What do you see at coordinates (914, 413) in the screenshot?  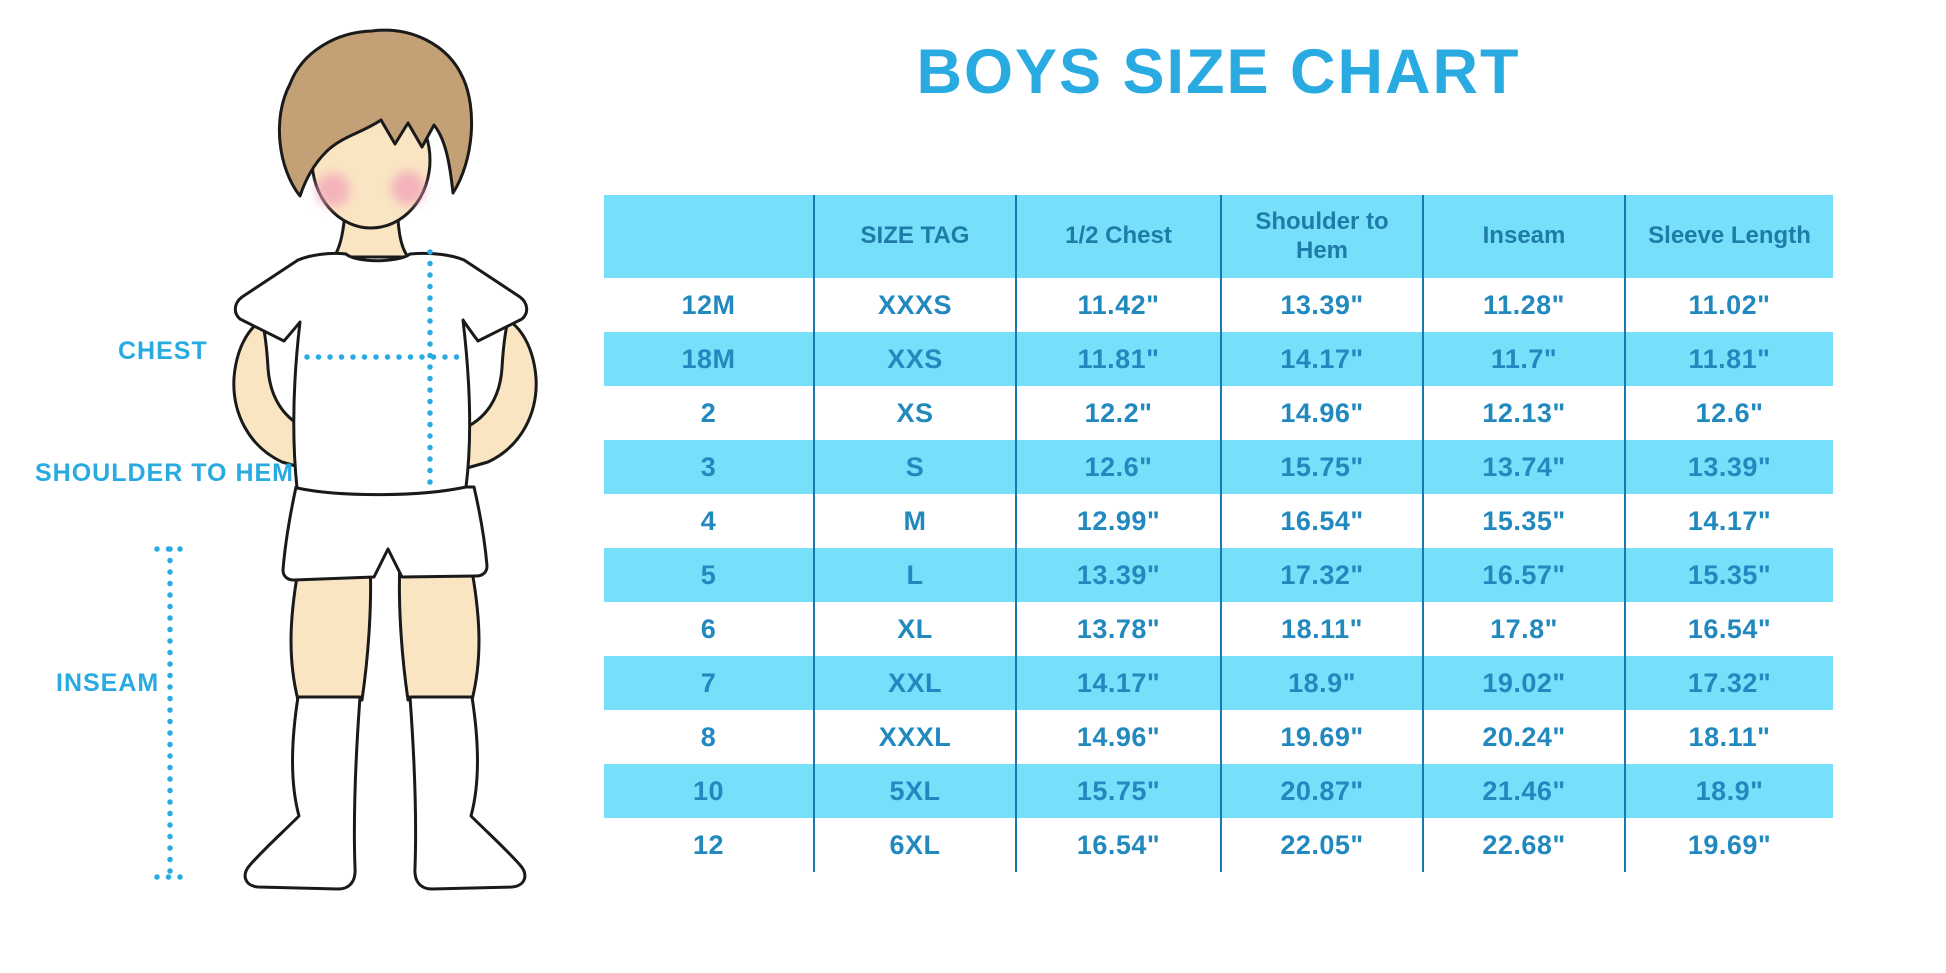 I see `value-cell: XS` at bounding box center [914, 413].